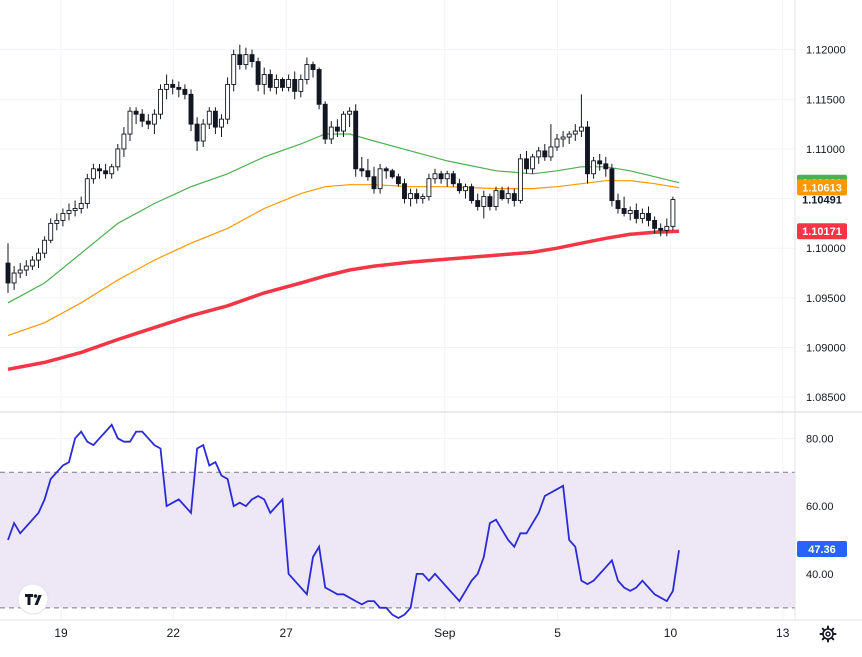  I want to click on time-tick-label: 27, so click(286, 633).